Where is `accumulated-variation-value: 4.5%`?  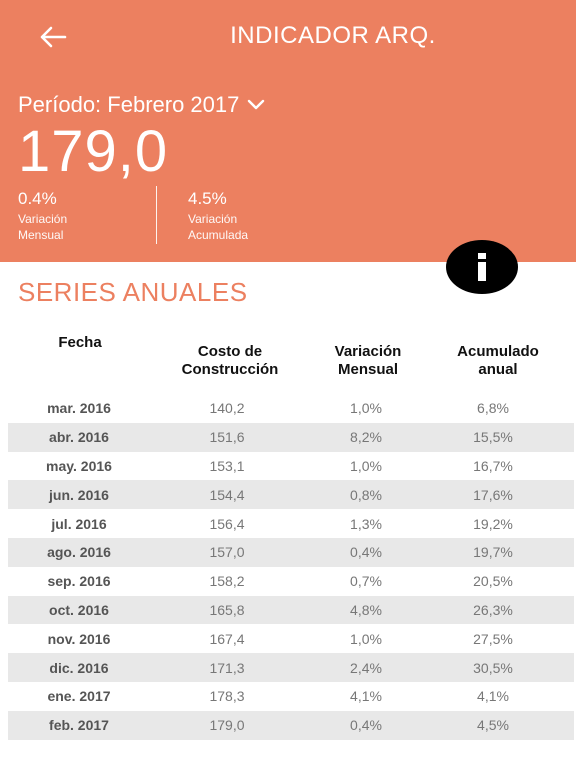 accumulated-variation-value: 4.5% is located at coordinates (207, 198).